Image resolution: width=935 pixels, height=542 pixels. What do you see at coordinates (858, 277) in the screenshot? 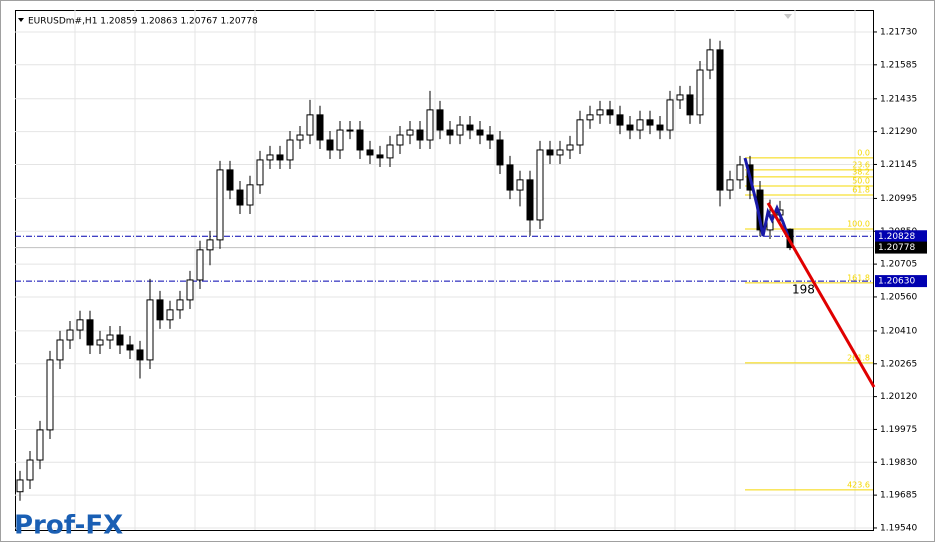
I see `fib-label: 161.8` at bounding box center [858, 277].